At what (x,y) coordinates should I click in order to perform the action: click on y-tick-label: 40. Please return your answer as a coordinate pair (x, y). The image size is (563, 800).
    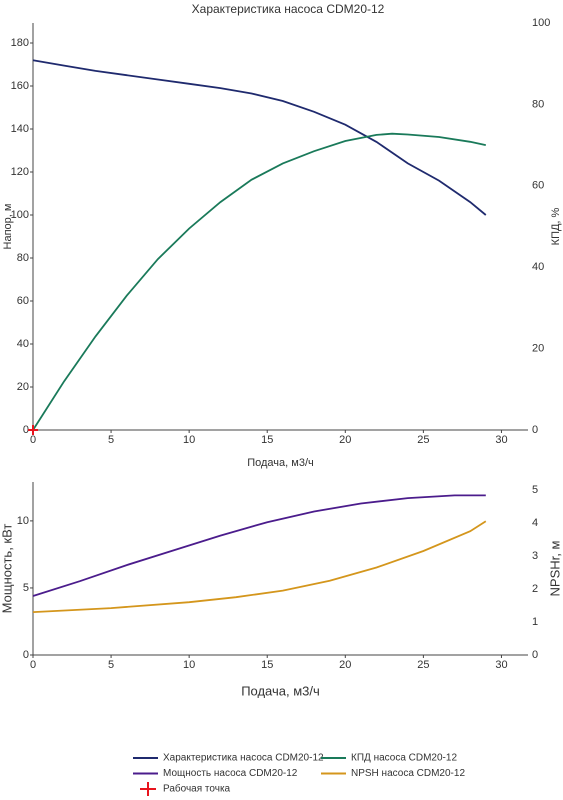
    Looking at the image, I should click on (23, 344).